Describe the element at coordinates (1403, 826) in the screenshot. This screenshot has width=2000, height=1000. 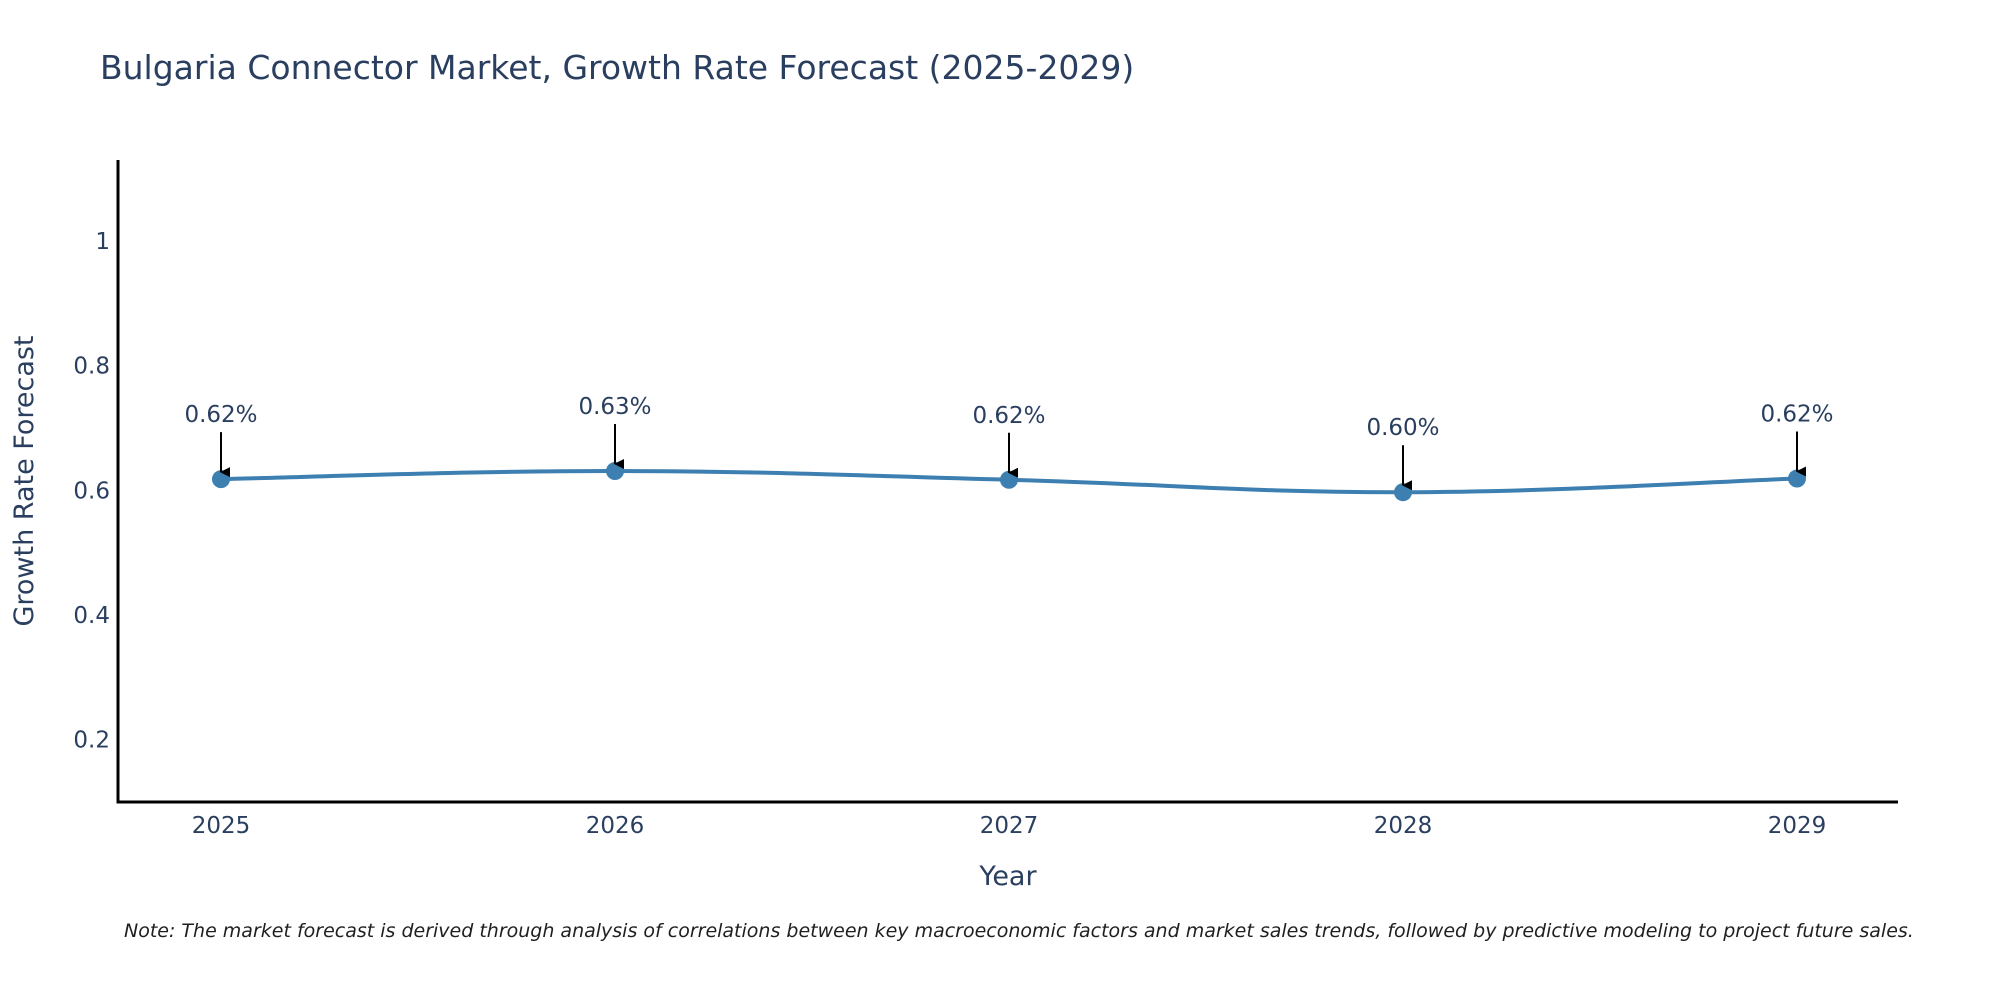
I see `x-tick-label: 2028` at that location.